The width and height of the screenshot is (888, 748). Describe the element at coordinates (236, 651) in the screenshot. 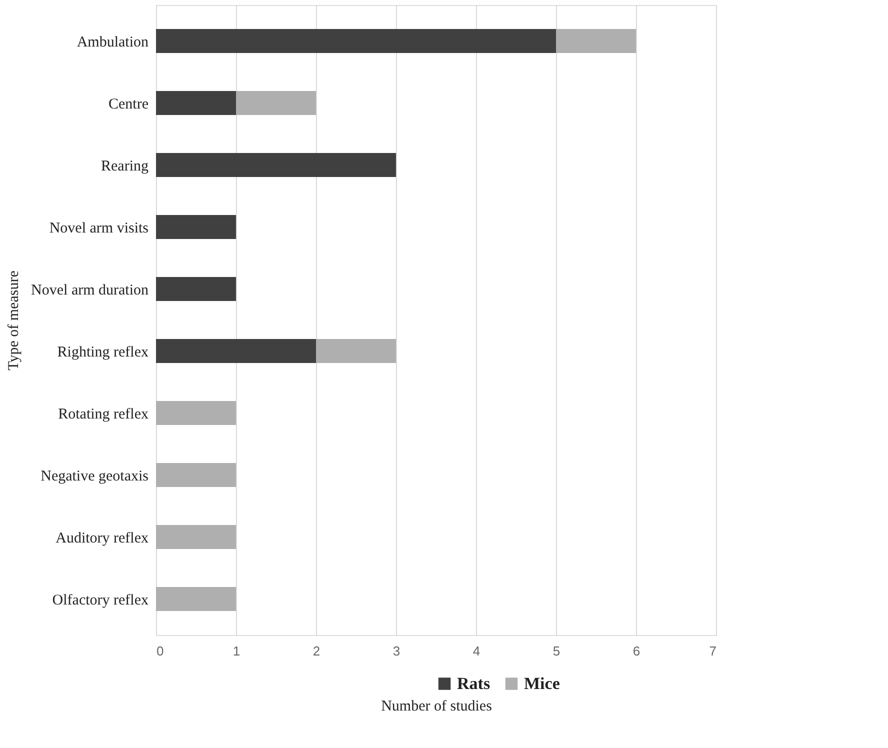

I see `x-tick-label: 1` at that location.